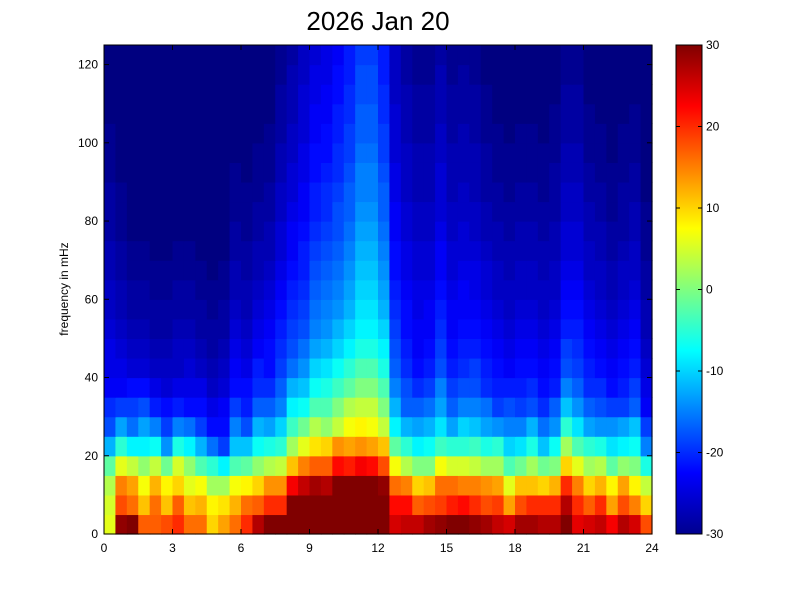 Image resolution: width=801 pixels, height=600 pixels. Describe the element at coordinates (709, 290) in the screenshot. I see `colorbar-tick-label: 0` at that location.